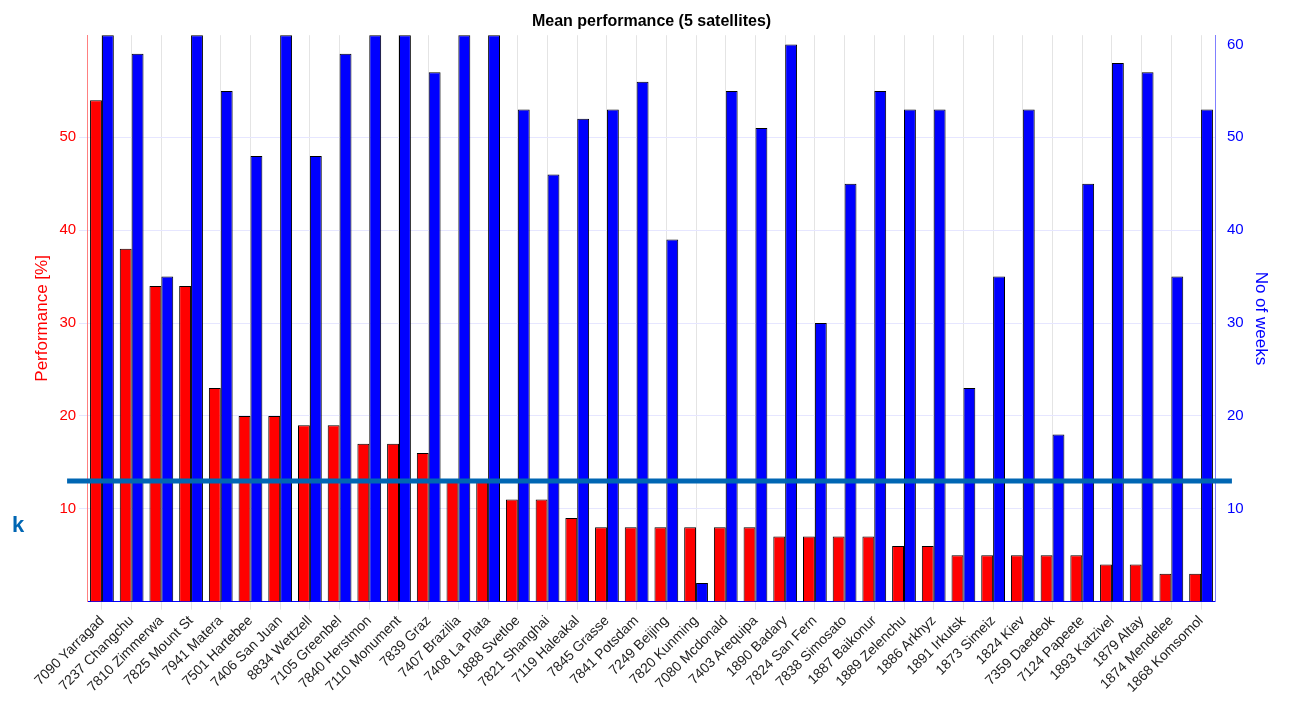  Describe the element at coordinates (68, 322) in the screenshot. I see `y-tick-label: 30` at that location.